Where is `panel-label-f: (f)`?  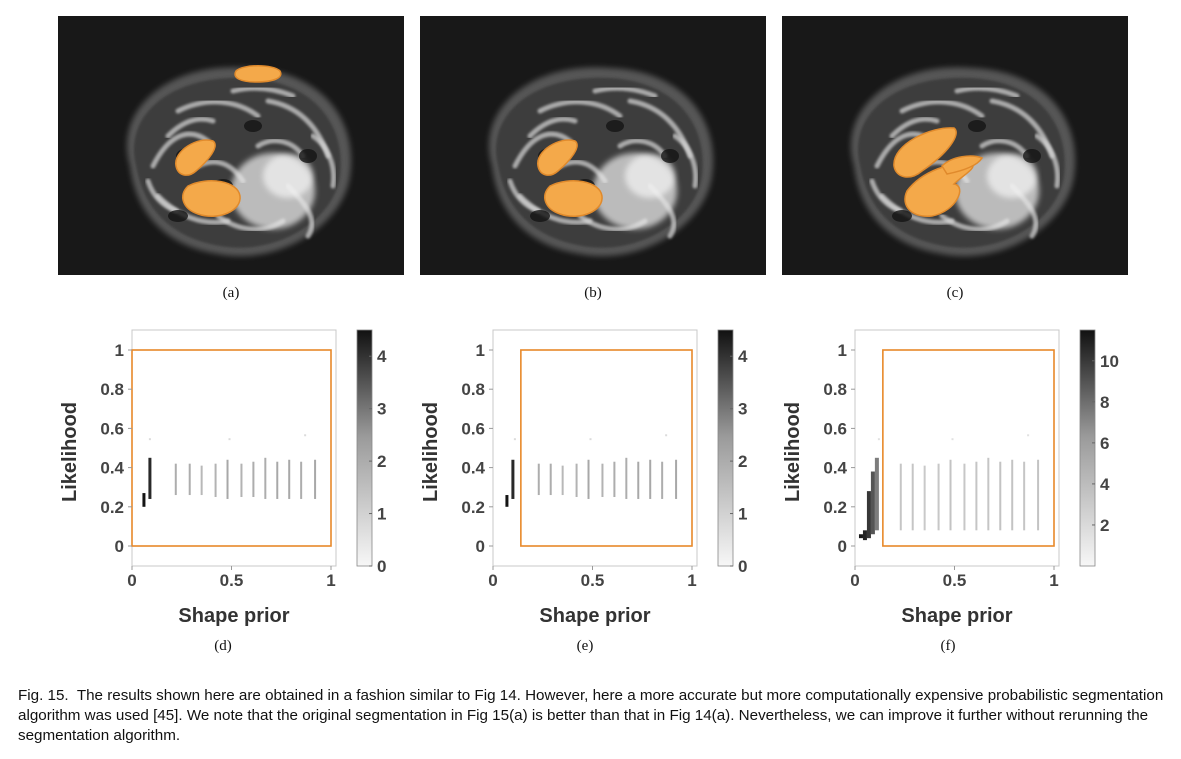
panel-label-f: (f) is located at coordinates (948, 646).